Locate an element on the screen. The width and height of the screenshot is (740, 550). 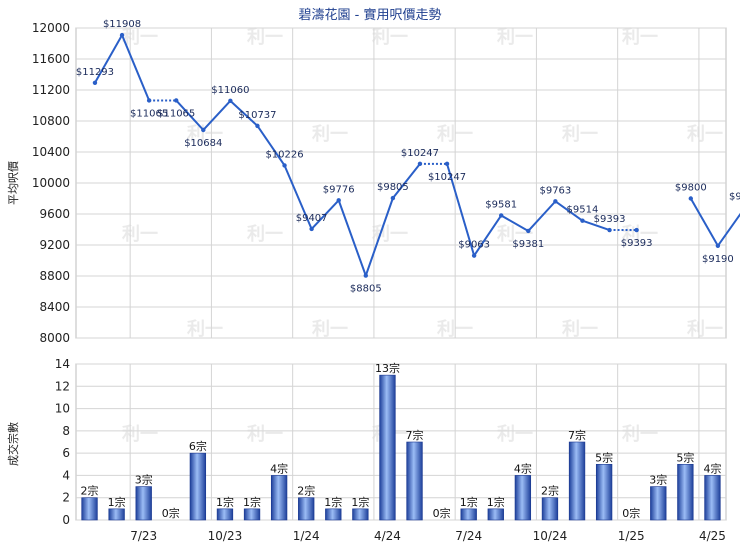
price-point-label: $11293 is located at coordinates (95, 72).